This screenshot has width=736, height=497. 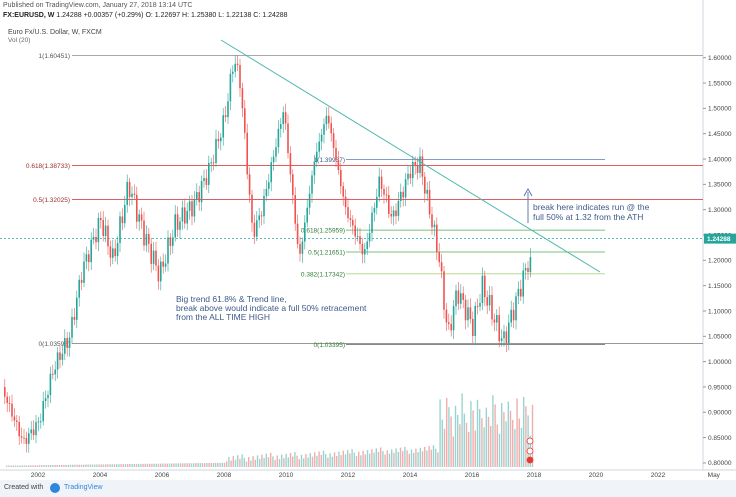 What do you see at coordinates (720, 463) in the screenshot?
I see `y-tick-label: 0.80000` at bounding box center [720, 463].